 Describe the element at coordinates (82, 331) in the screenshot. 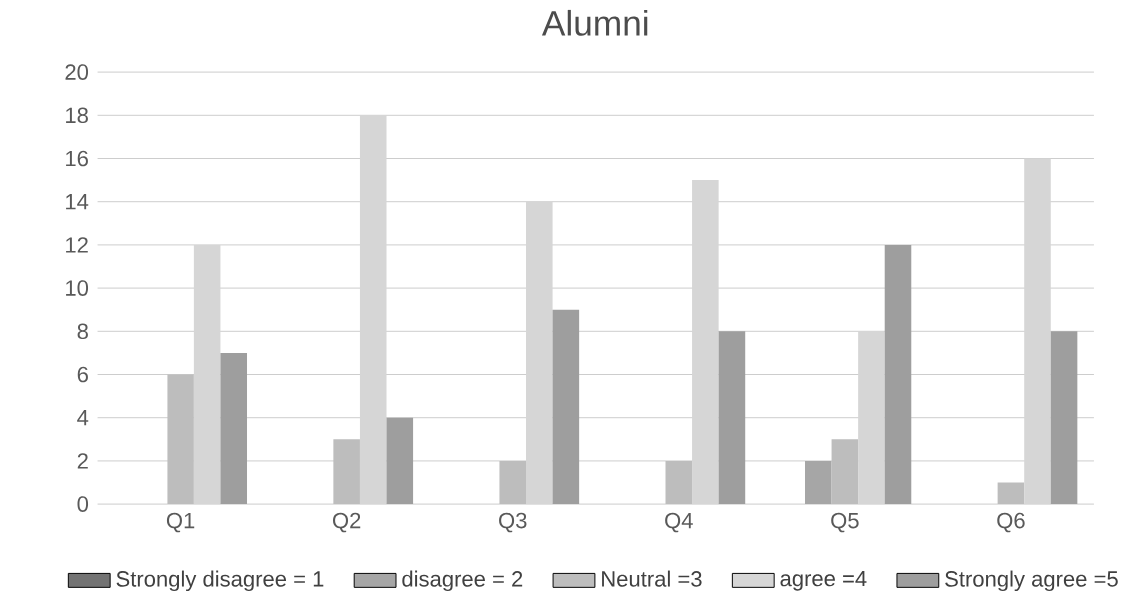

I see `y-tick-label: 8` at that location.